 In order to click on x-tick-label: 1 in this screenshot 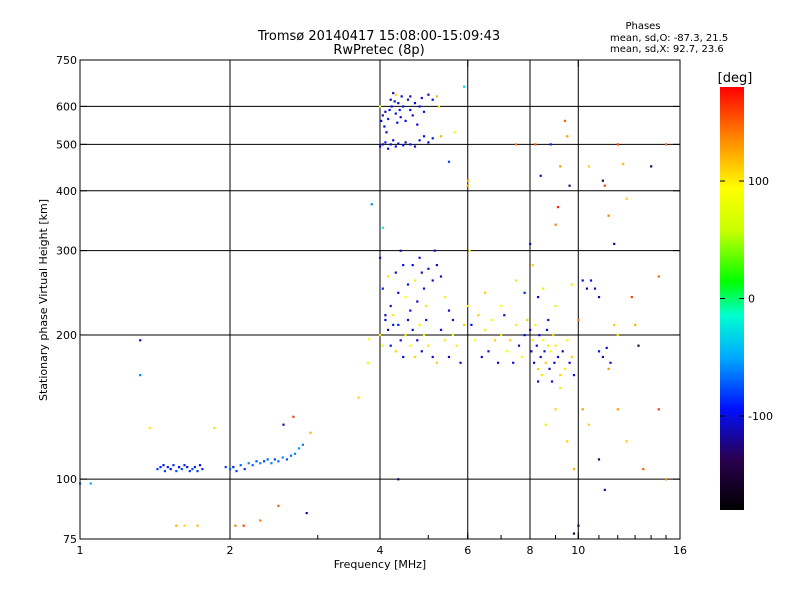, I will do `click(80, 550)`.